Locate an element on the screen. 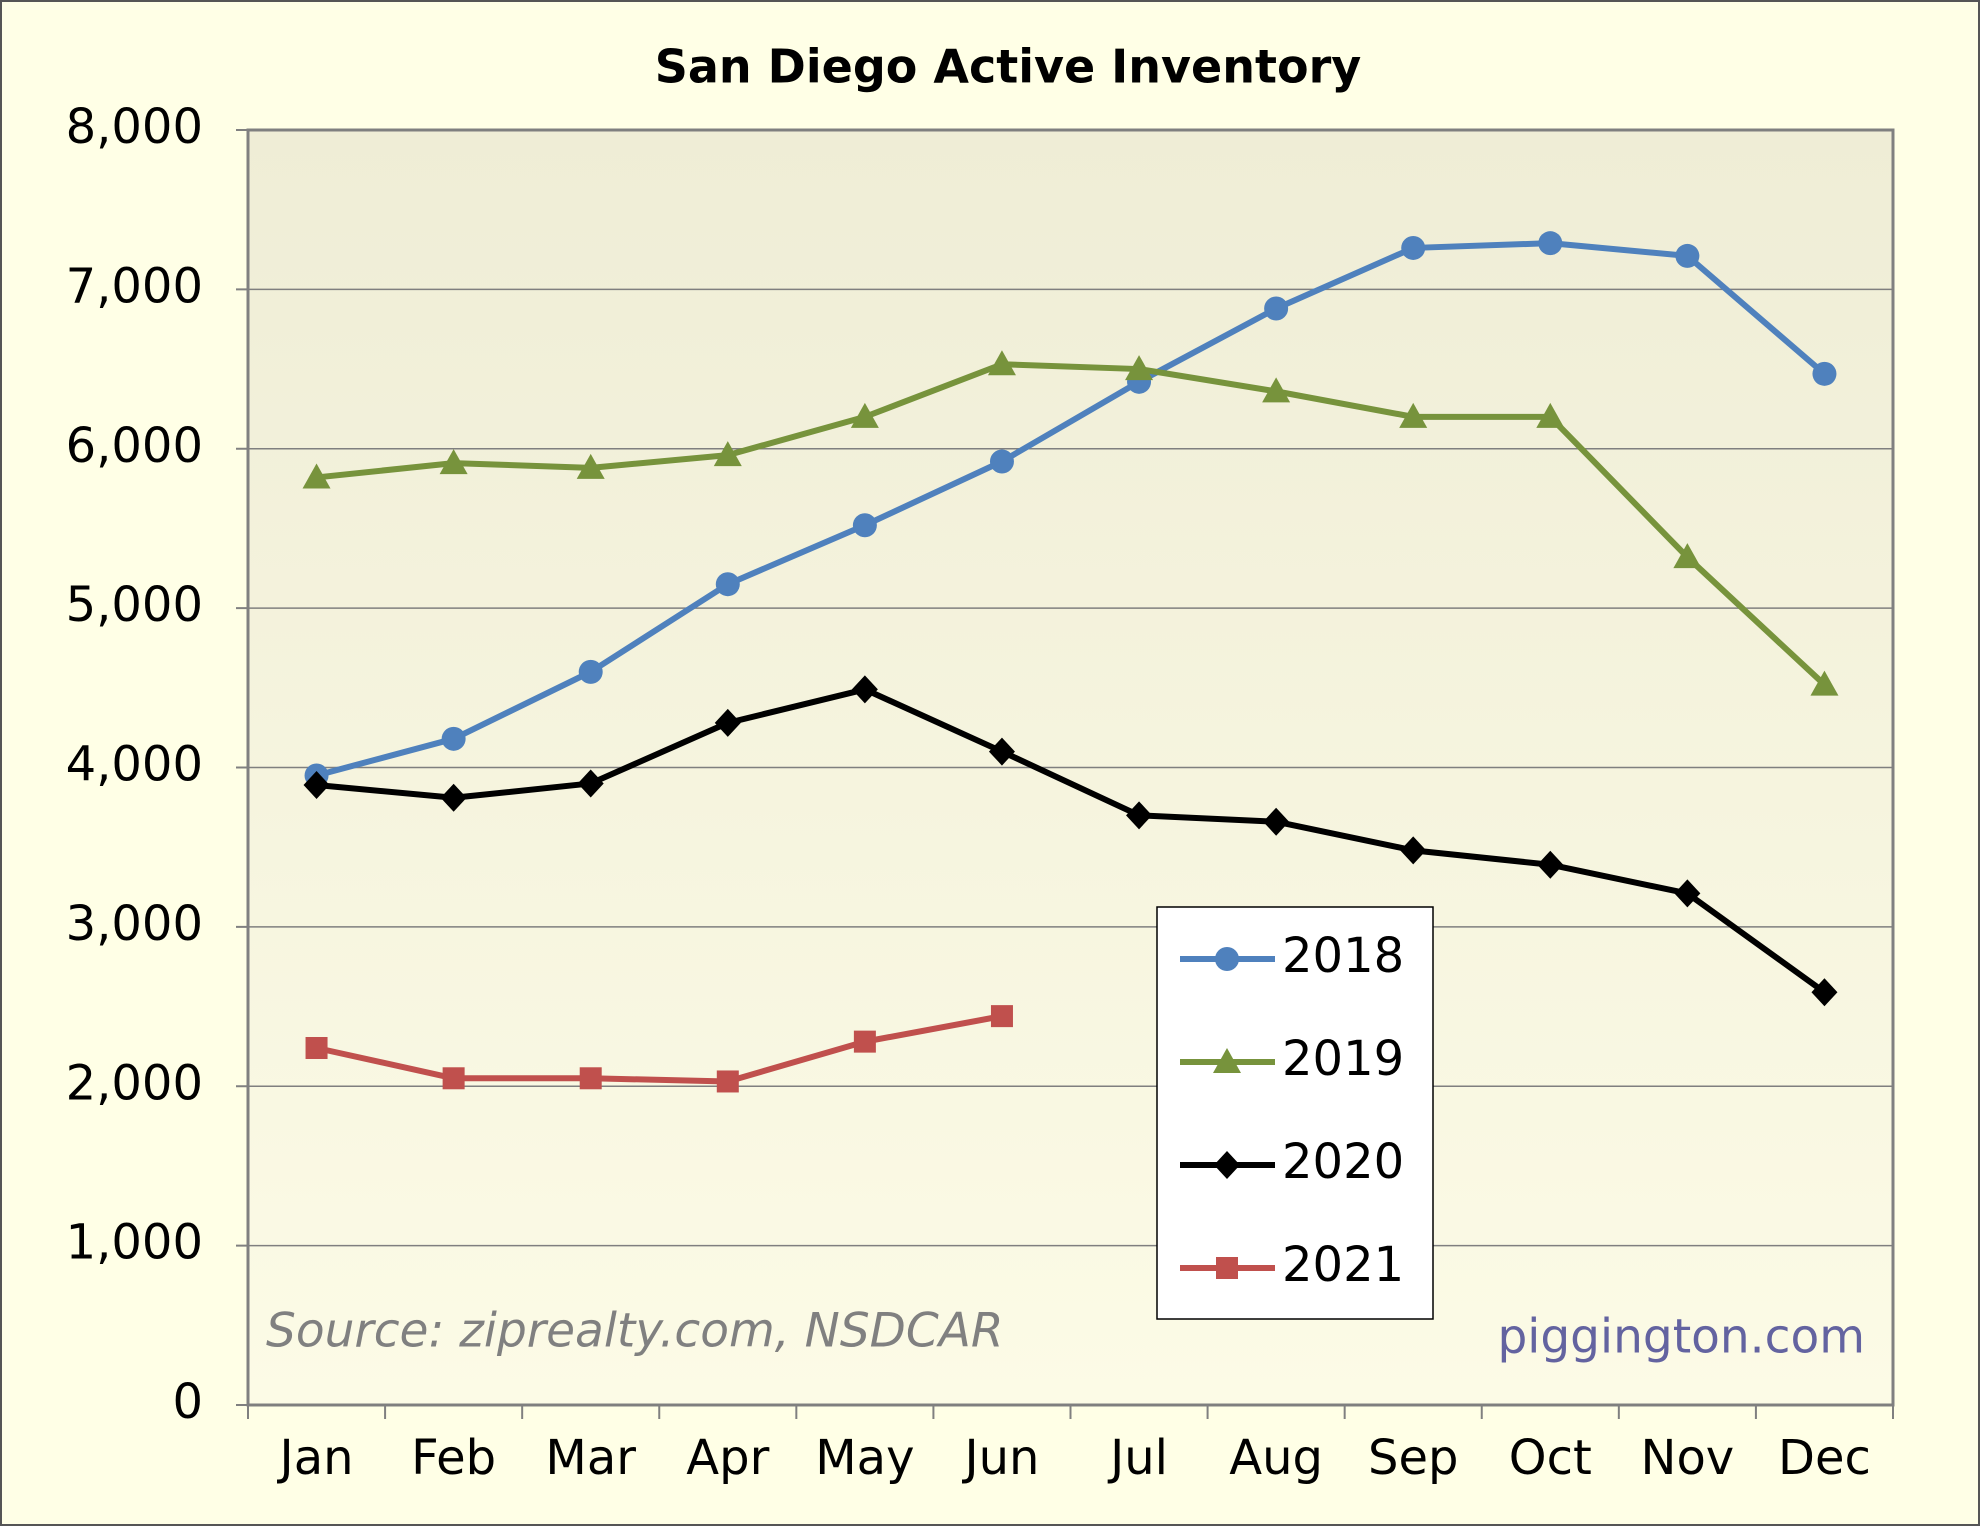 Image resolution: width=1980 pixels, height=1526 pixels. legend-label: 2019 is located at coordinates (1343, 1059).